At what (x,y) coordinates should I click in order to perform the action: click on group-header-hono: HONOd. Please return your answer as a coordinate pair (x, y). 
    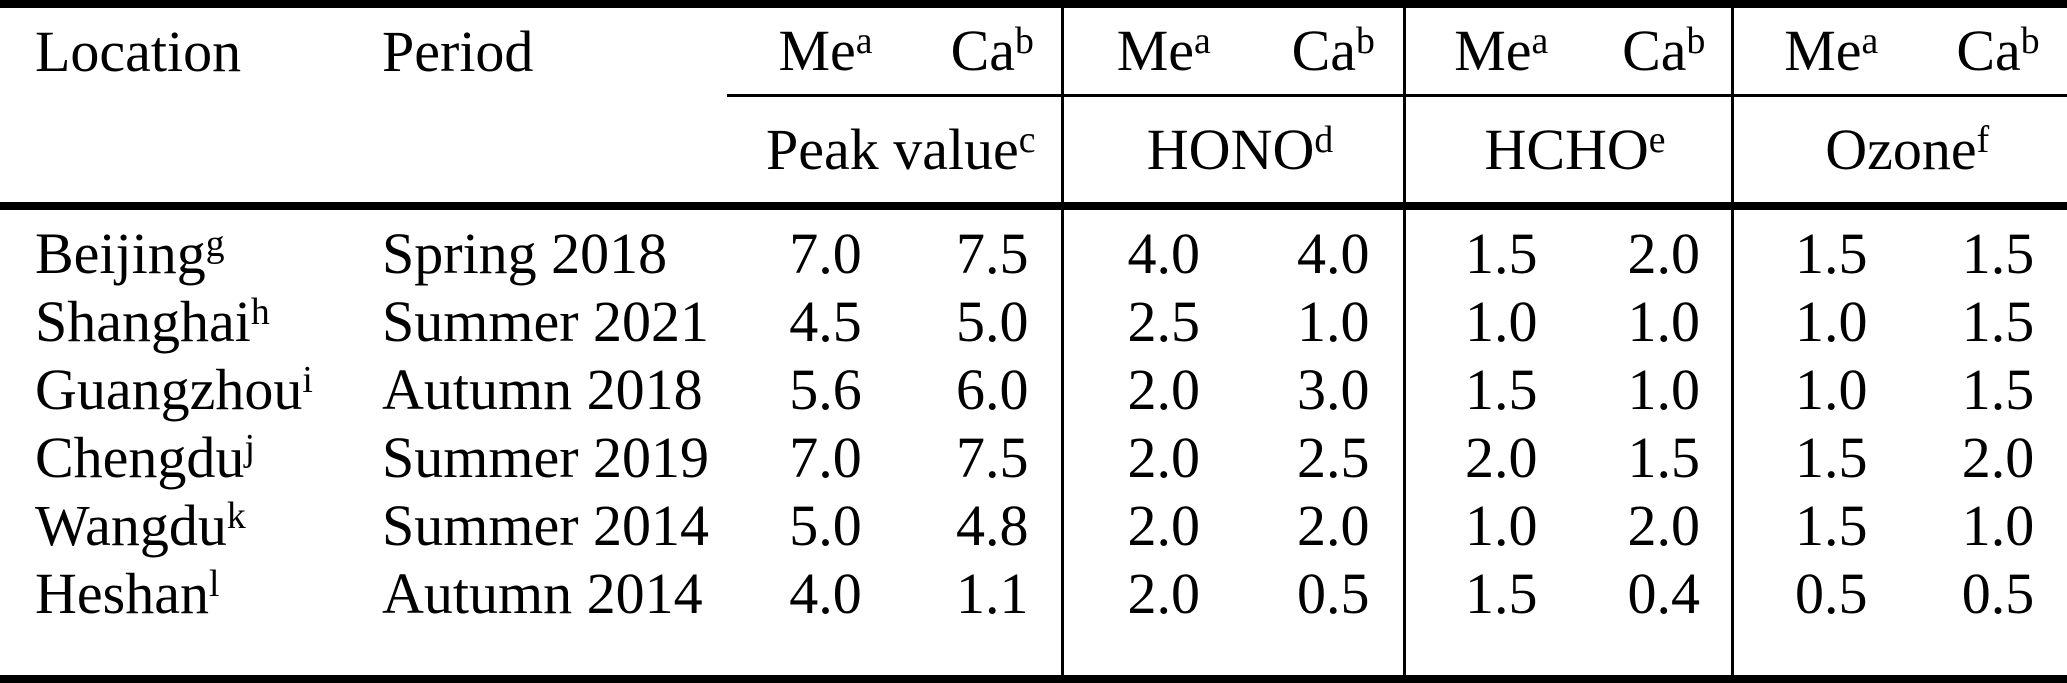
    Looking at the image, I should click on (1234, 152).